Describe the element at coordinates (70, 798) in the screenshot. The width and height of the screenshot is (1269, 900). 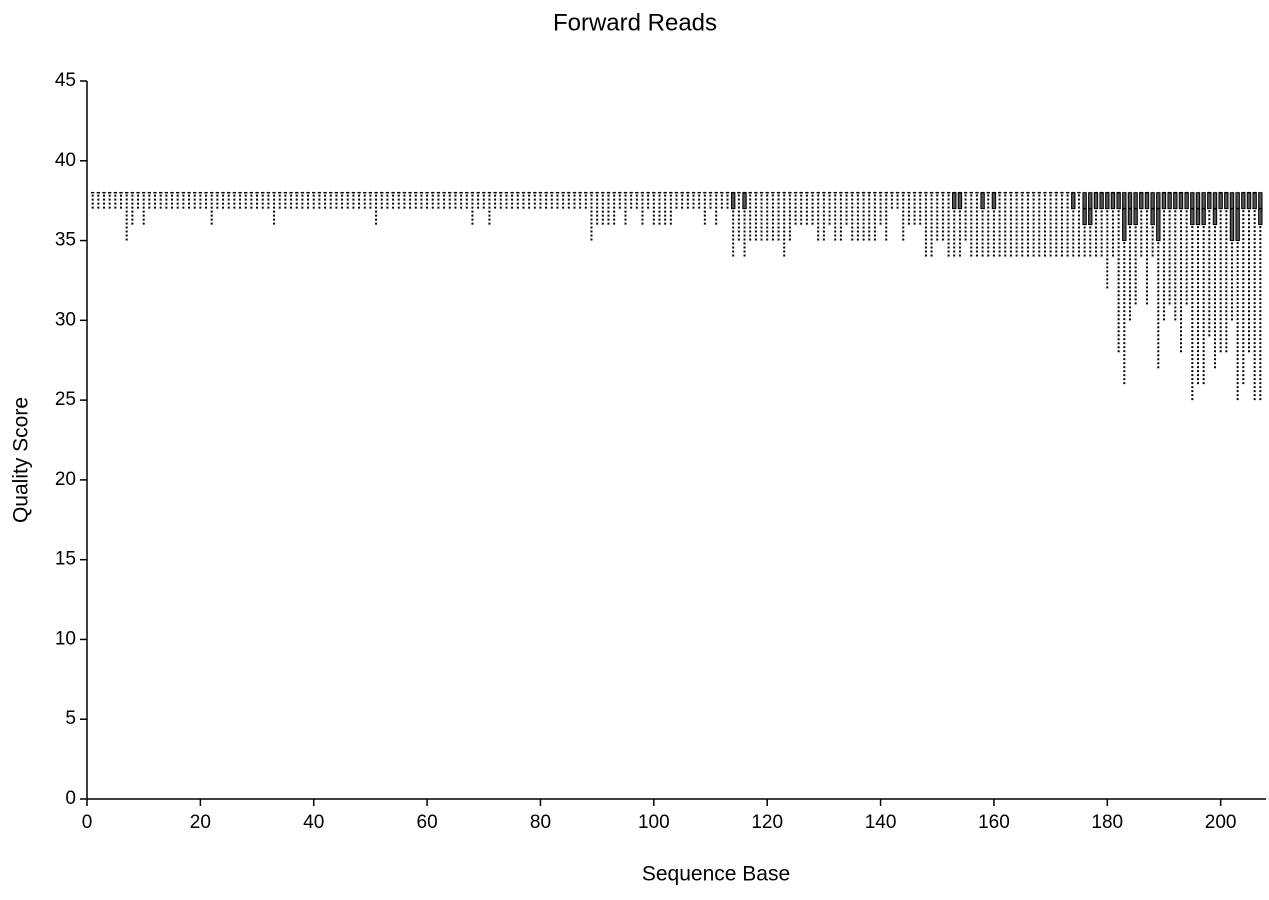
I see `y-tick-label: 0` at that location.